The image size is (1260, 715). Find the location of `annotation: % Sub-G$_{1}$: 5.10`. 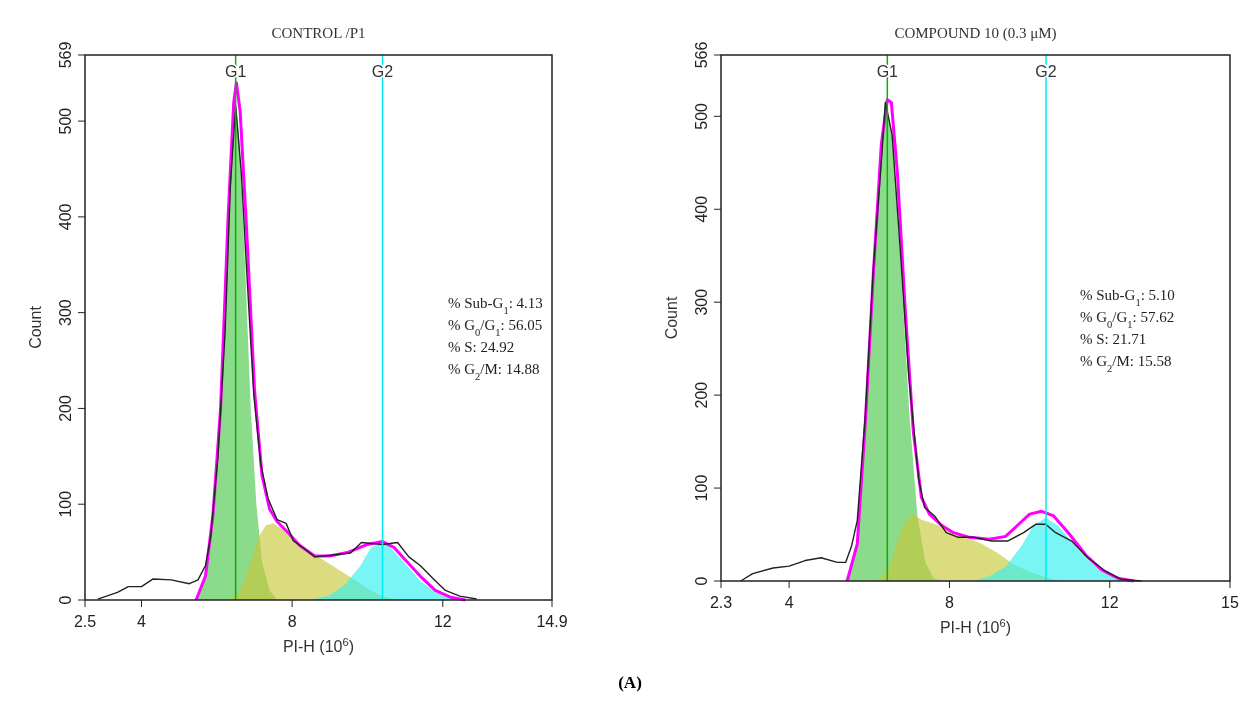

annotation: % Sub-G$_{1}$: 5.10 is located at coordinates (1127, 297).